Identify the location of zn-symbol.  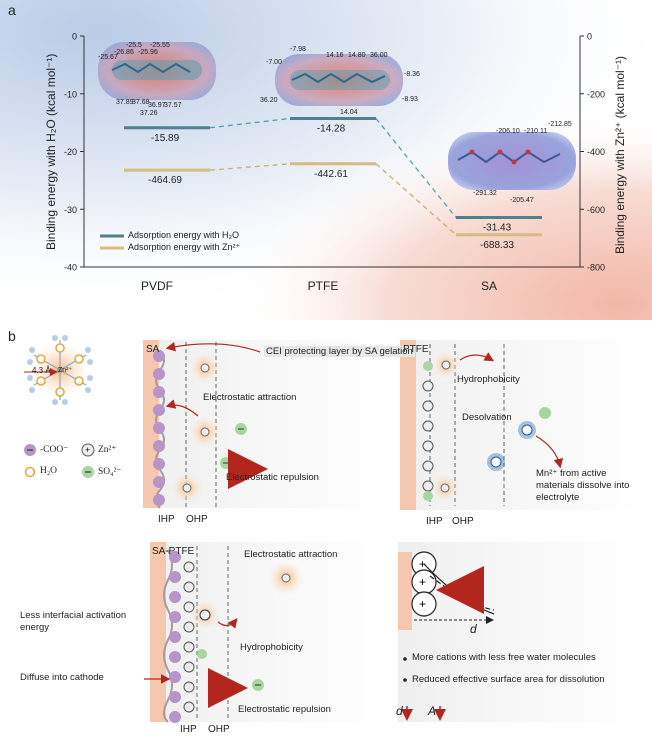
(88, 450).